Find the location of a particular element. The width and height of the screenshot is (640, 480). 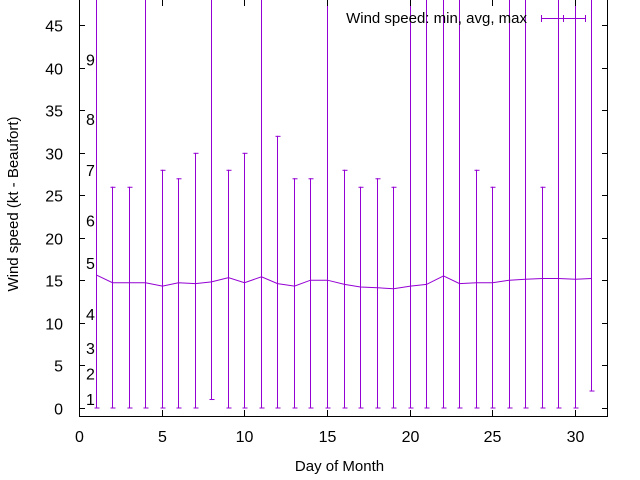

beaufort-label: 2 is located at coordinates (90, 375).